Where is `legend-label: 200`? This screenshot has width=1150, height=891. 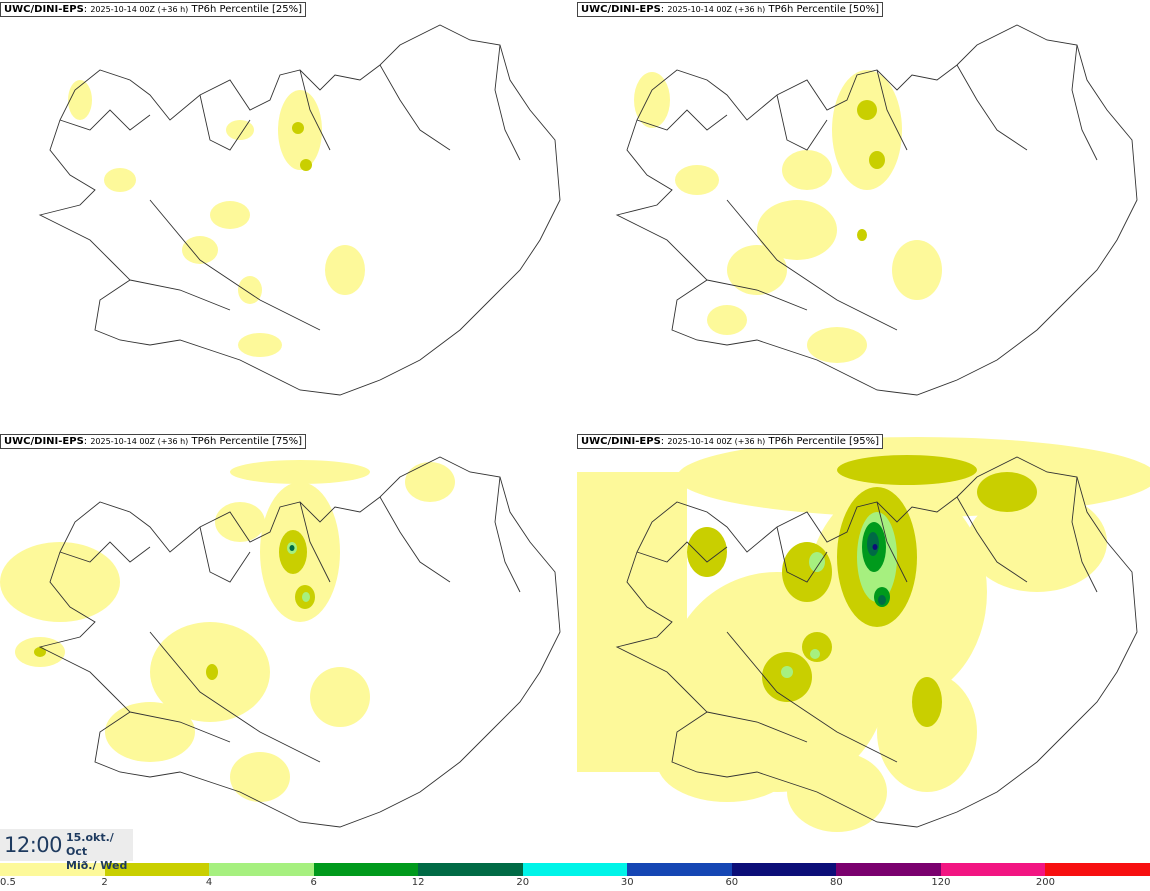
legend-label: 200 is located at coordinates (1045, 882).